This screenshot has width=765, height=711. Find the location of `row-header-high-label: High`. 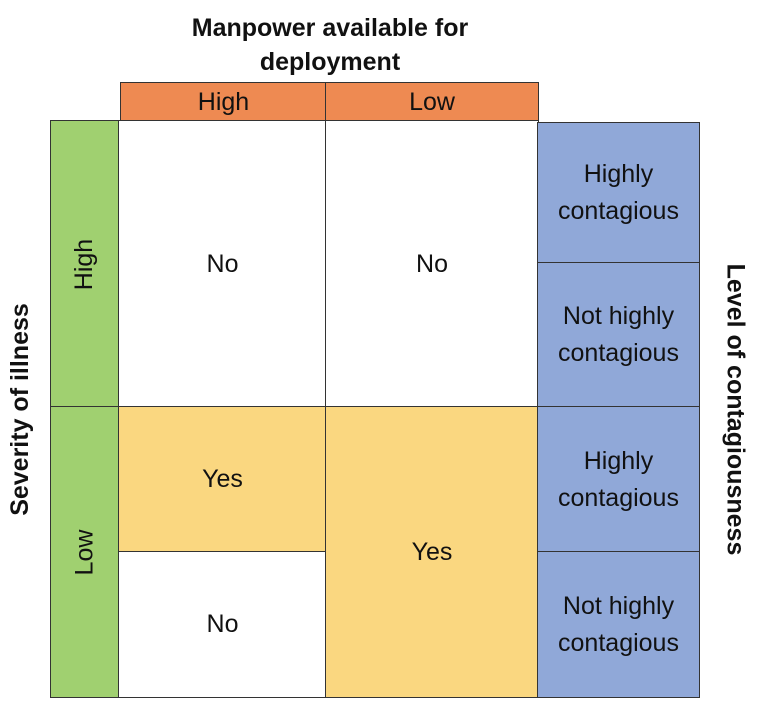

row-header-high-label: High is located at coordinates (84, 264).